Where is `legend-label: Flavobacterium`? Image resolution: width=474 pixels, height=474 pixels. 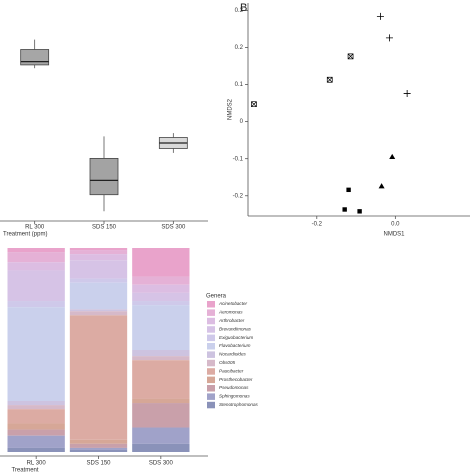
legend-label: Flavobacterium is located at coordinates (235, 345).